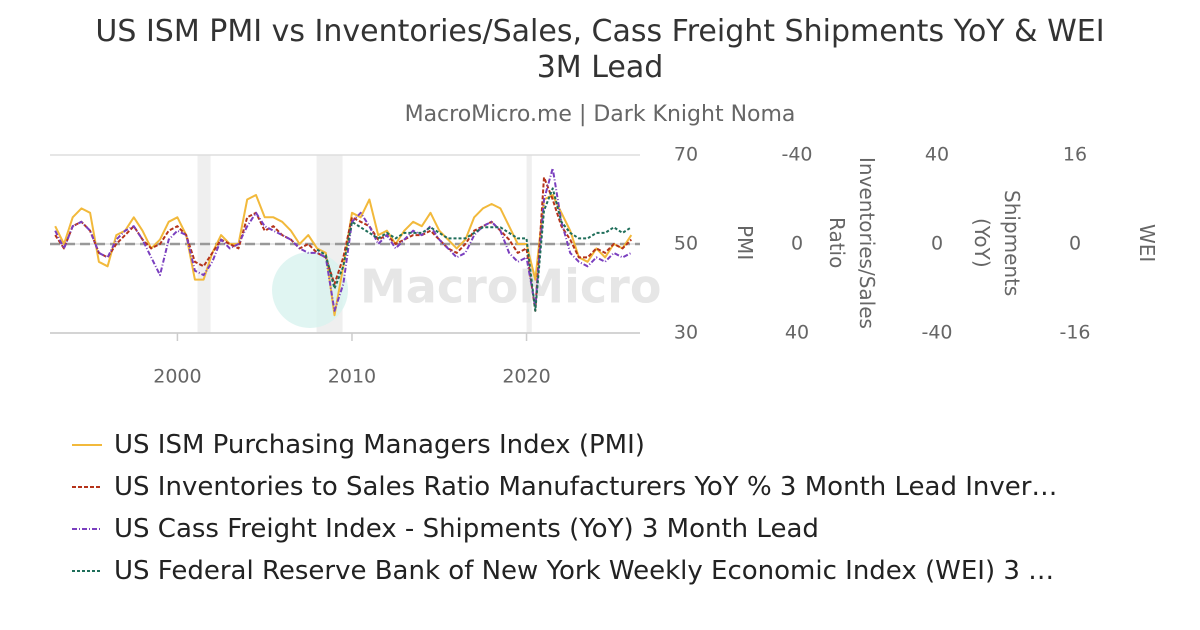 The height and width of the screenshot is (630, 1200). Describe the element at coordinates (600, 114) in the screenshot. I see `chart-subtitle: MacroMicro.me | Dark Knight Noma` at that location.